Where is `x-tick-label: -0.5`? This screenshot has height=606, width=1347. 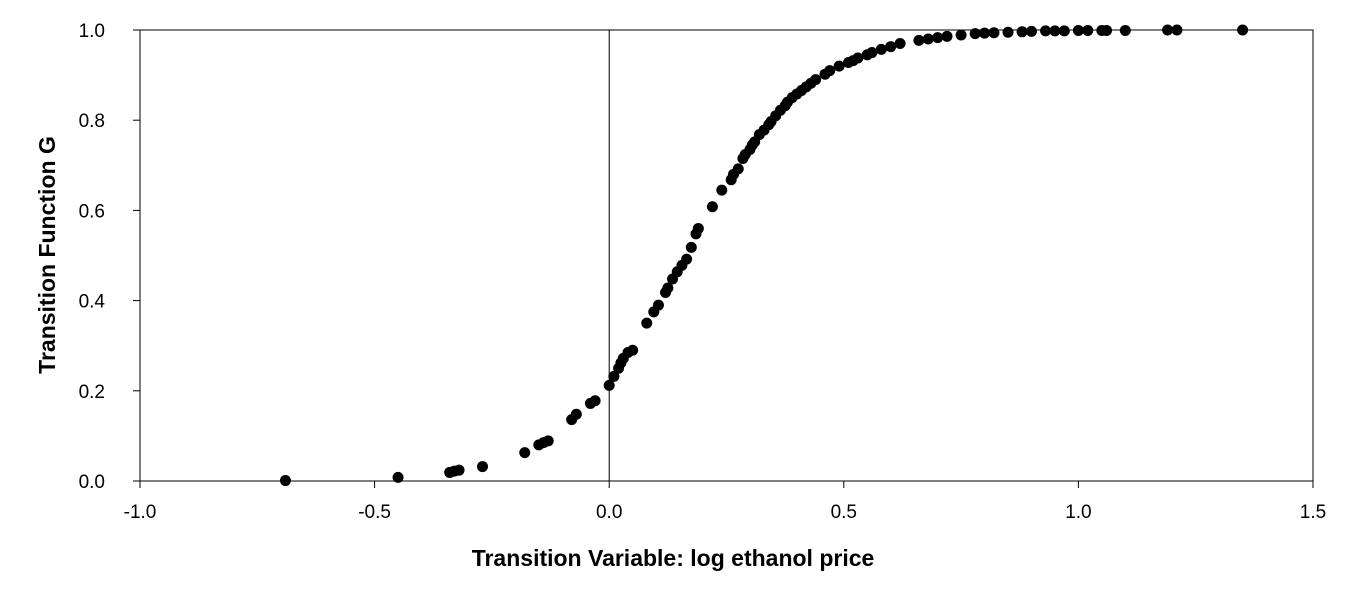 x-tick-label: -0.5 is located at coordinates (374, 512).